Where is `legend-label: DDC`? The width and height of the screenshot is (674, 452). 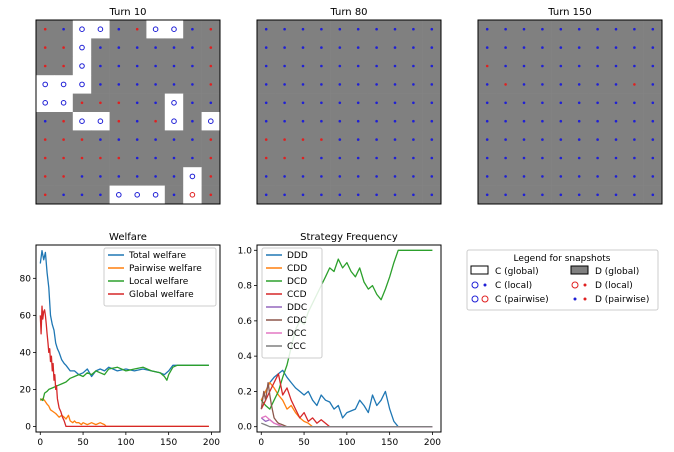
legend-label: DDC is located at coordinates (297, 308).